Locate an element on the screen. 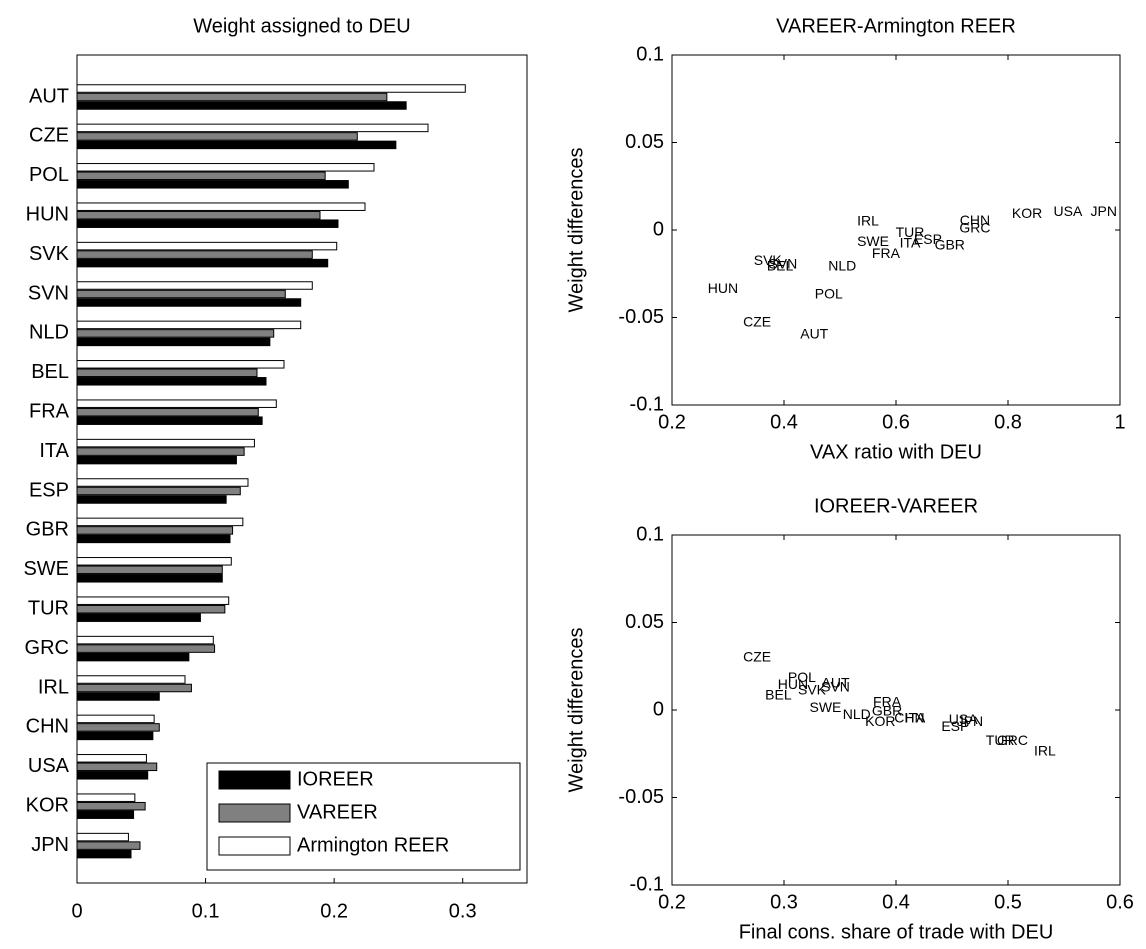 The width and height of the screenshot is (1146, 949). y-tick-label: ESP is located at coordinates (49, 490).